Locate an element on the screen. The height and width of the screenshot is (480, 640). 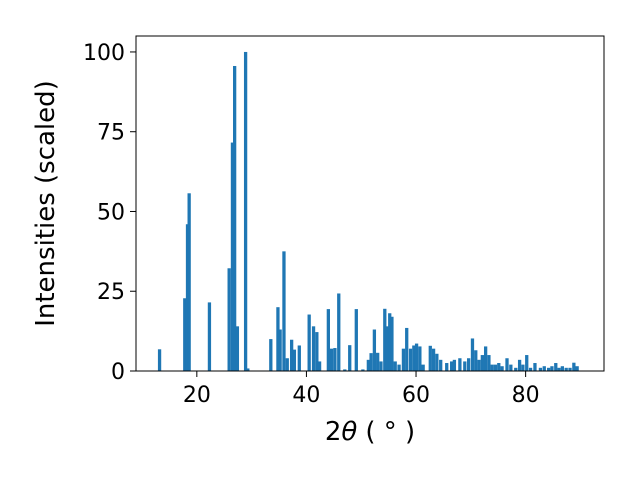
x-axis-label-theta: θ is located at coordinates (349, 432).